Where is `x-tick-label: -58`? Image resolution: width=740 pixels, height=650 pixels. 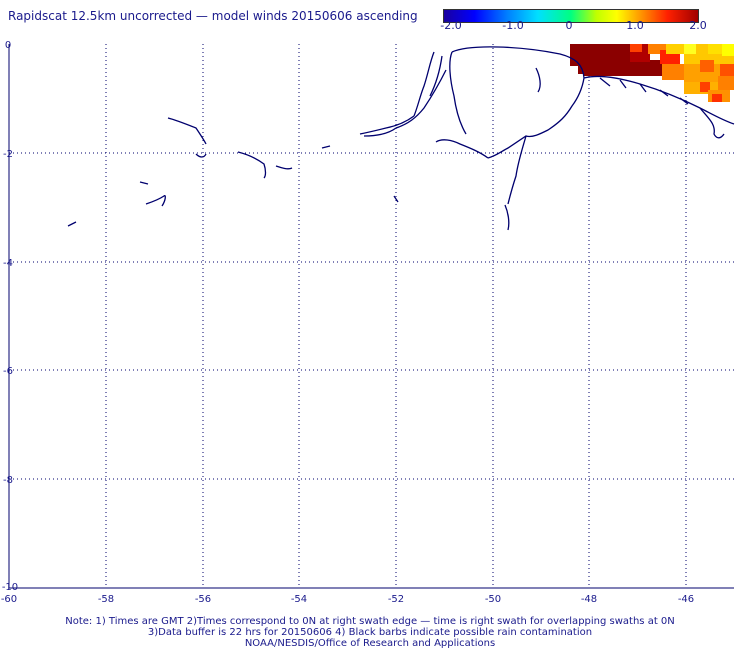 x-tick-label: -58 is located at coordinates (106, 599).